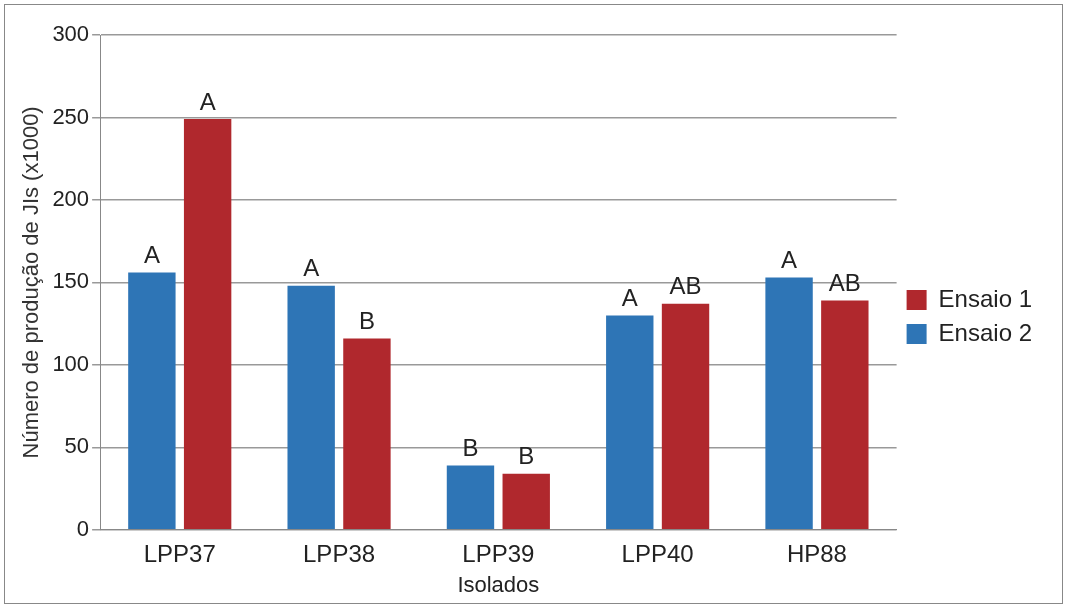 The width and height of the screenshot is (1069, 610). What do you see at coordinates (816, 553) in the screenshot?
I see `x-tick-label: HP88` at bounding box center [816, 553].